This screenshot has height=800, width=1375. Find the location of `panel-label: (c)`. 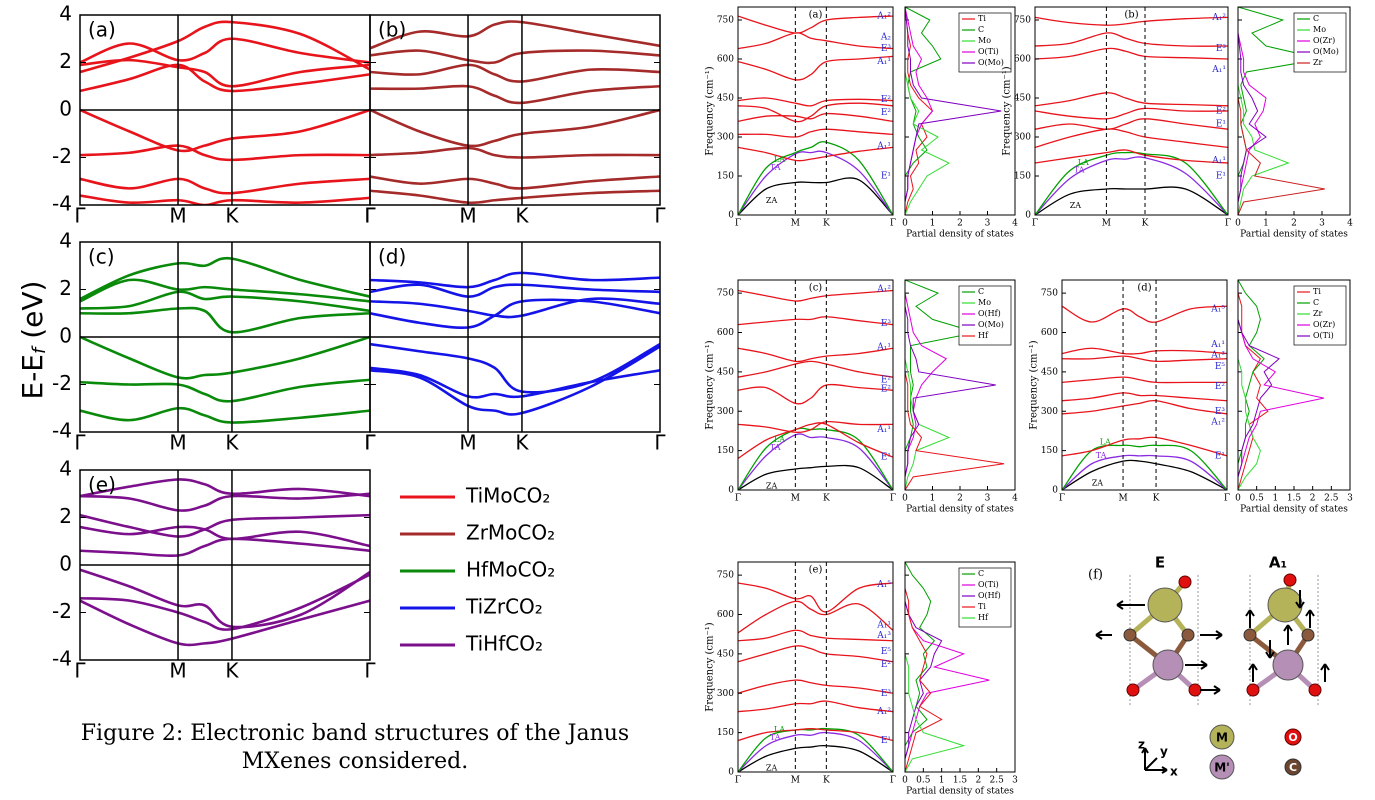

panel-label: (c) is located at coordinates (816, 288).